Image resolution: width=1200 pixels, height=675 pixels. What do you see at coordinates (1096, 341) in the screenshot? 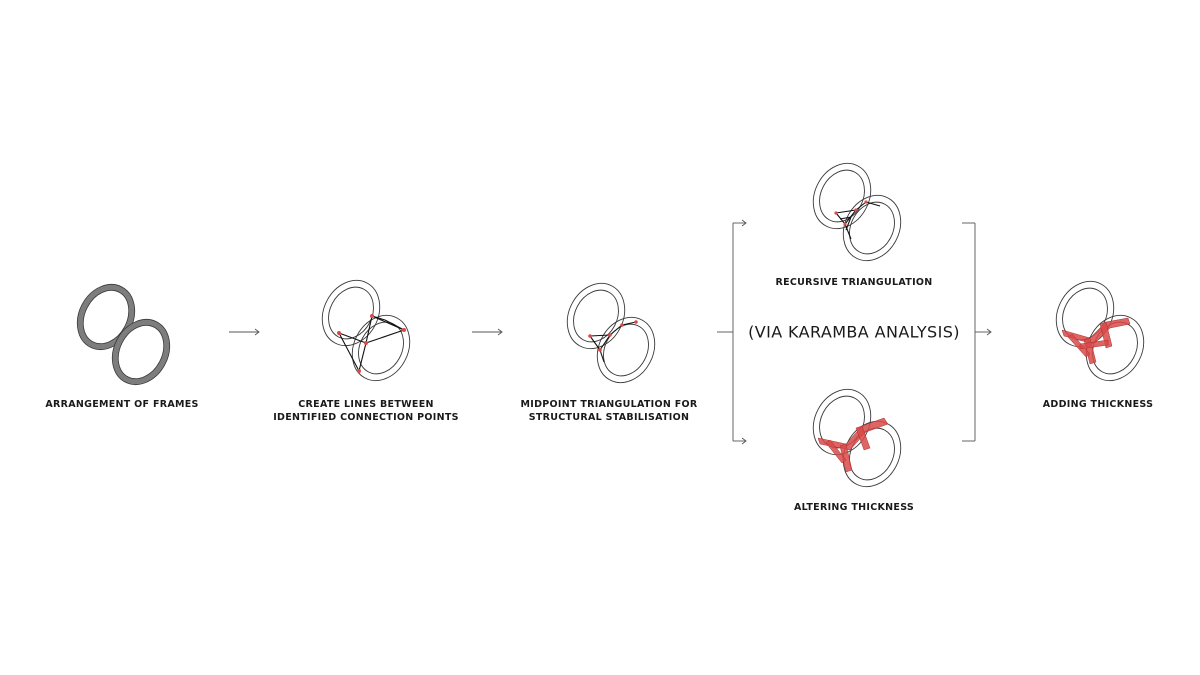
I see `thickened-members` at bounding box center [1096, 341].